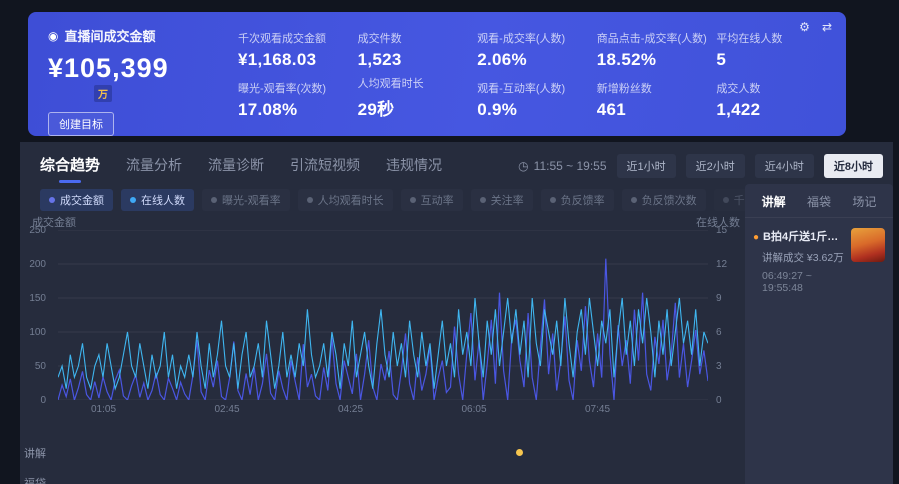 The image size is (899, 484). I want to click on metric-label: 人均观看时长, so click(390, 84).